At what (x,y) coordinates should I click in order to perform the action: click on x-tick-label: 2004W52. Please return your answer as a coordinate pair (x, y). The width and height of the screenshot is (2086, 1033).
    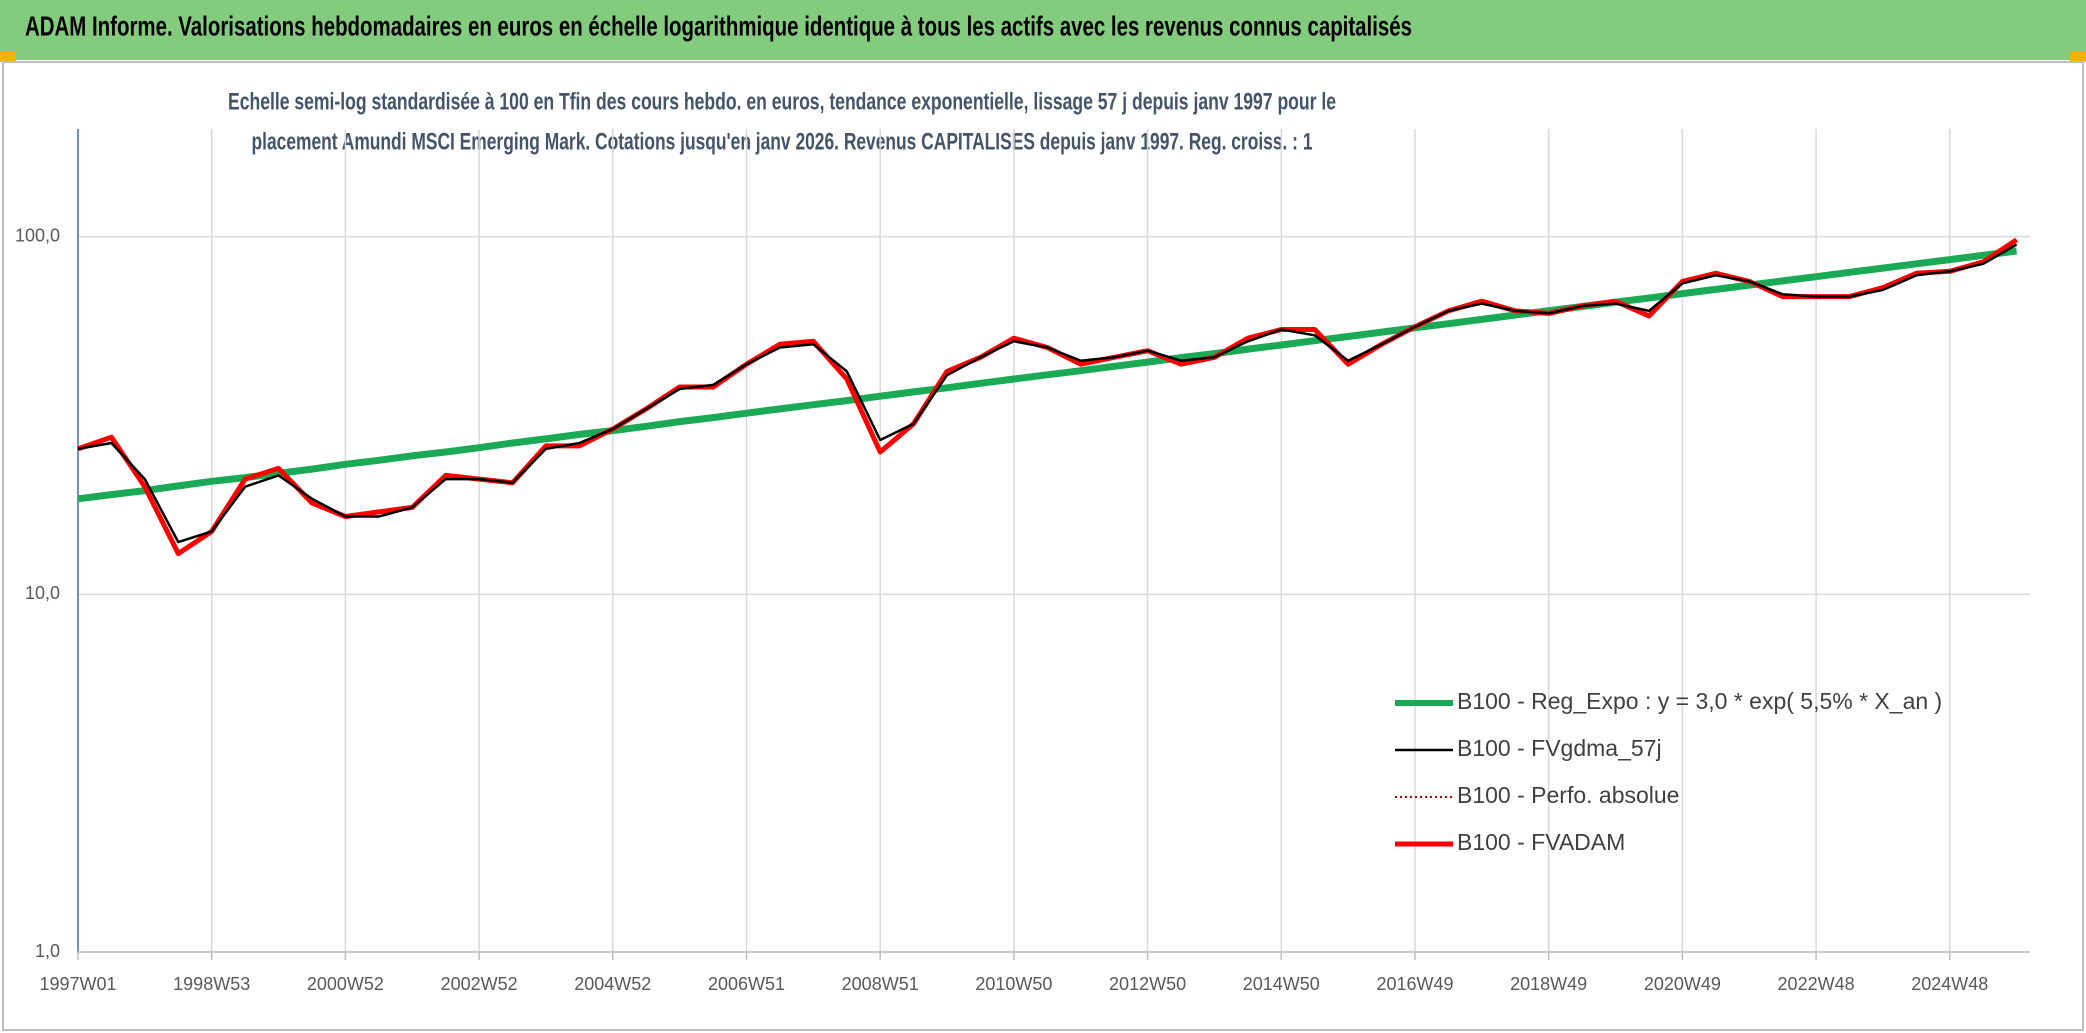
    Looking at the image, I should click on (612, 984).